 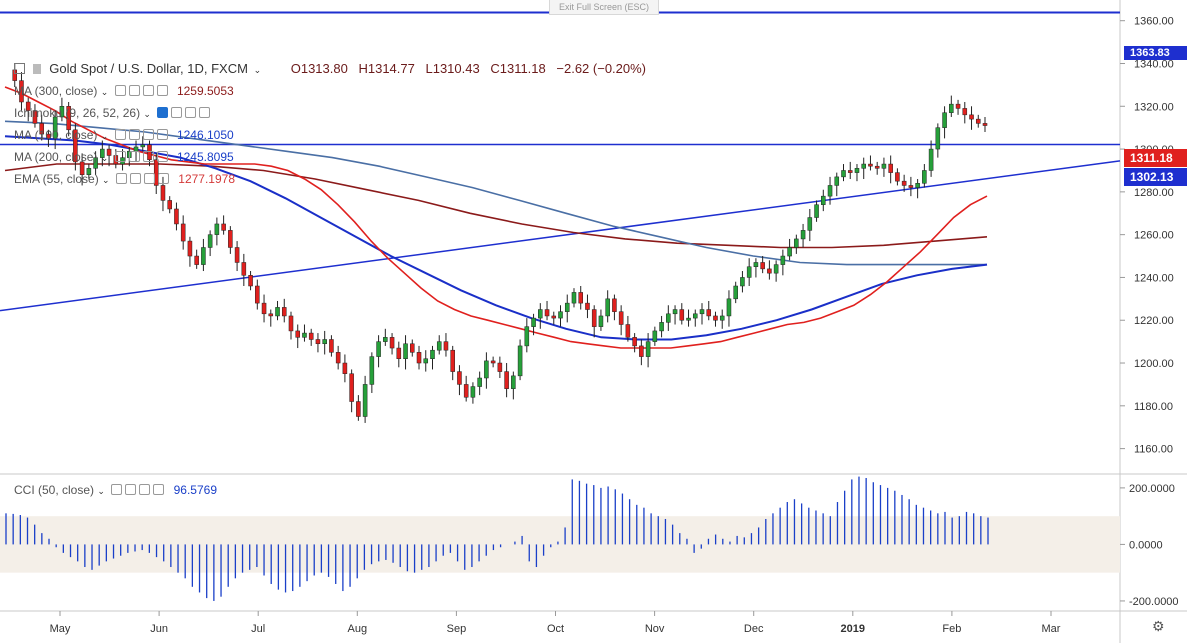 What do you see at coordinates (452, 68) in the screenshot?
I see `low-value: L1310.43` at bounding box center [452, 68].